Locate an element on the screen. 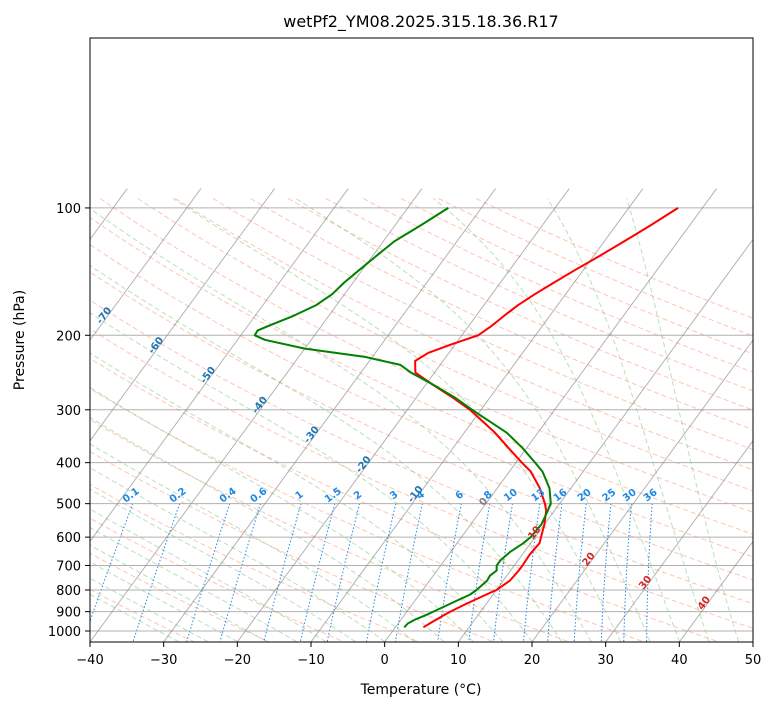  x-tick-label: −40 is located at coordinates (89, 660).